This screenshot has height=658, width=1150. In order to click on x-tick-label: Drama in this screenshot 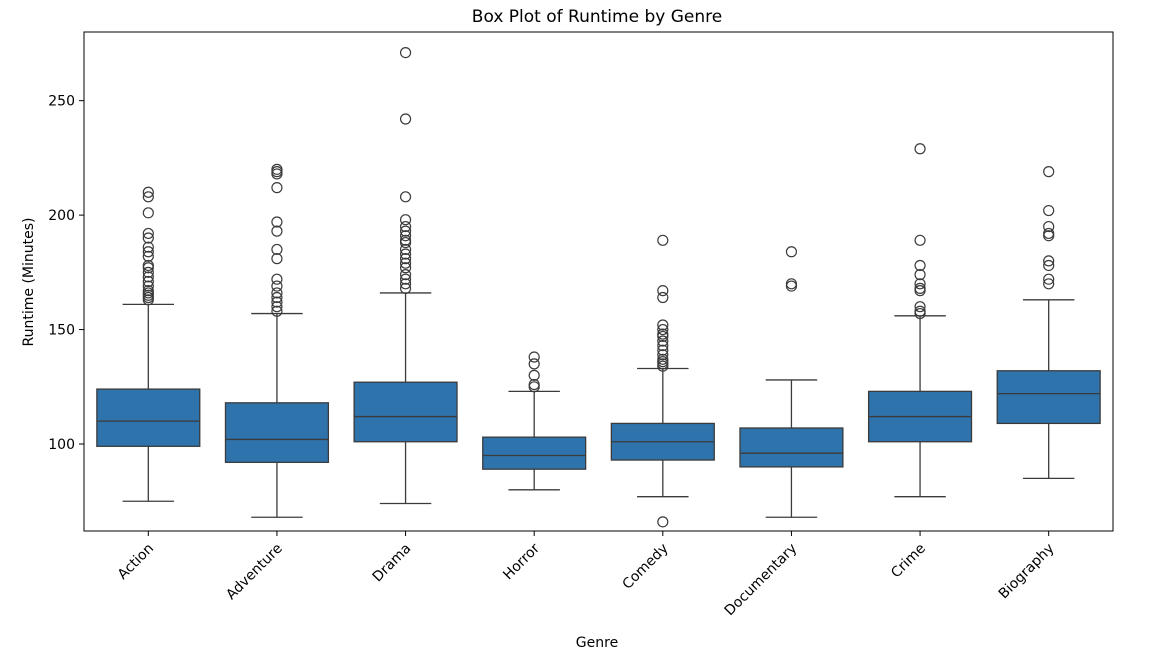, I will do `click(392, 563)`.